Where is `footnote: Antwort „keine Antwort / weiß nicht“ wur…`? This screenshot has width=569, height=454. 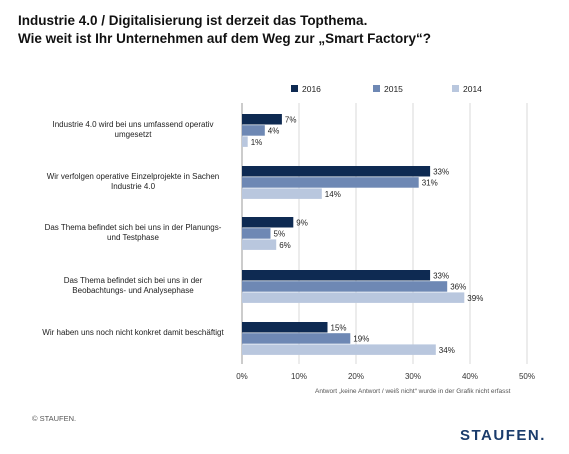
footnote: Antwort „keine Antwort / weiß nicht“ wur… is located at coordinates (413, 391).